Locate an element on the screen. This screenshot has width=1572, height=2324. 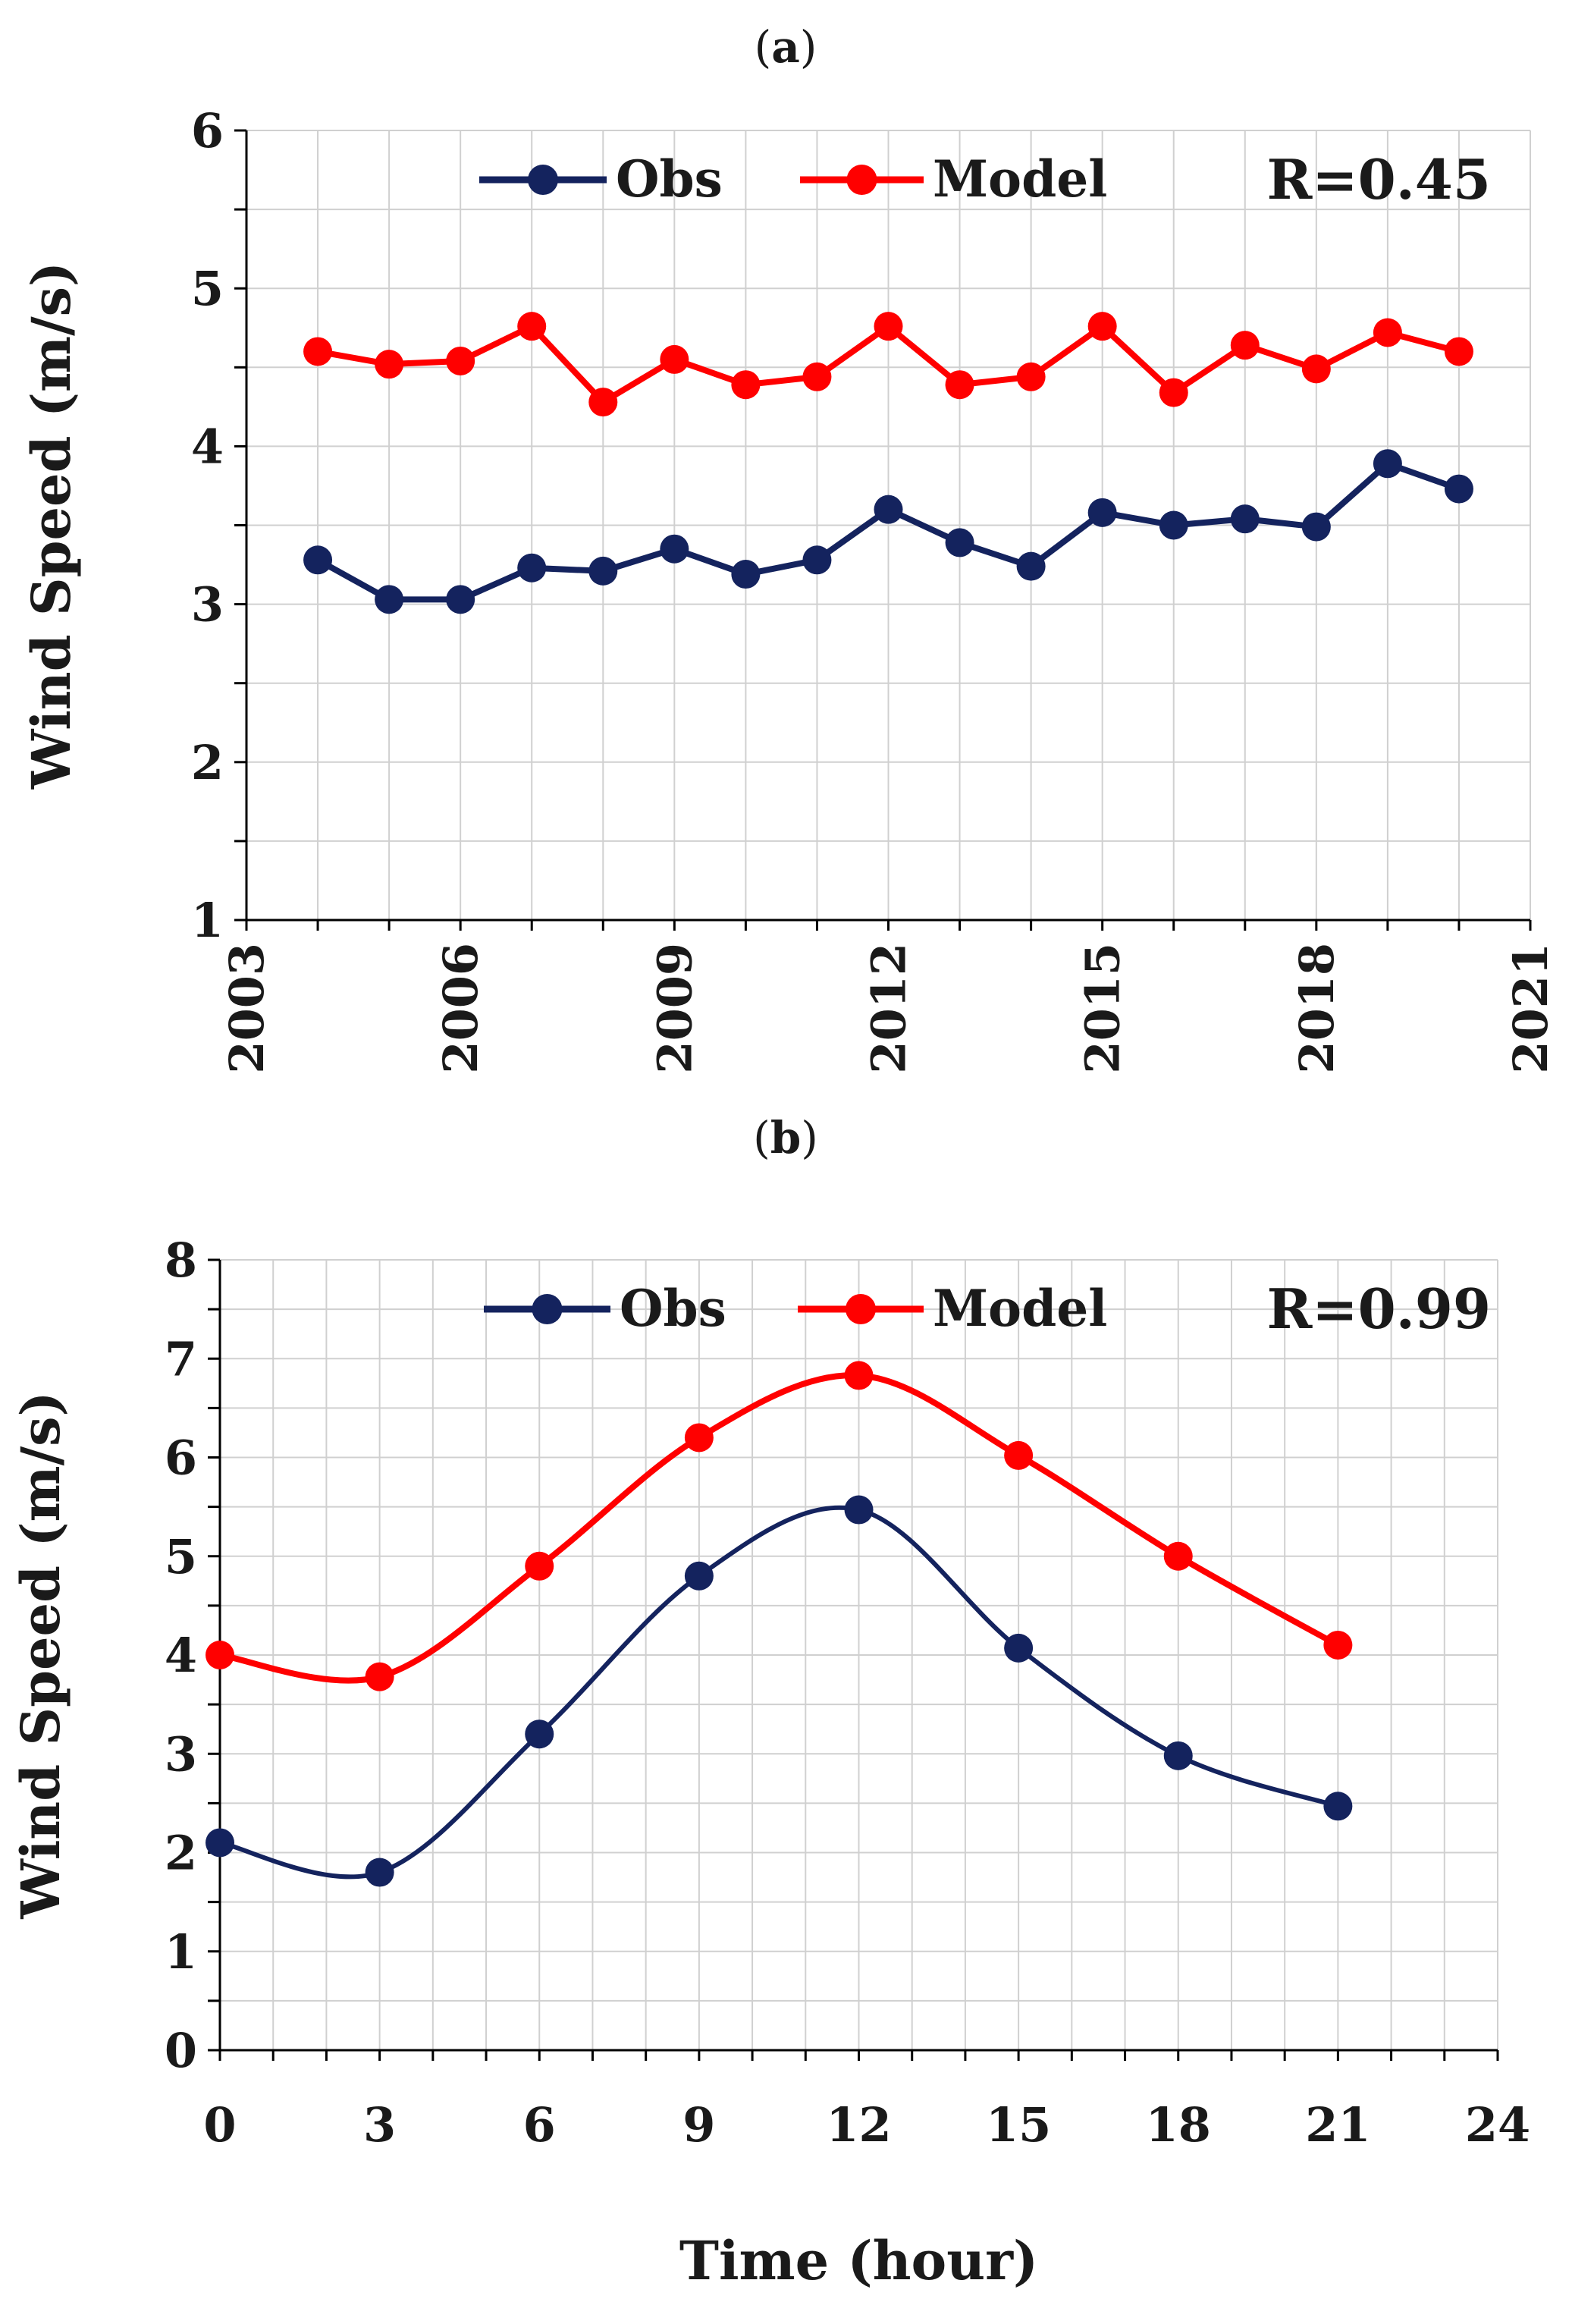
x-tick-label: 2012 is located at coordinates (889, 1008).